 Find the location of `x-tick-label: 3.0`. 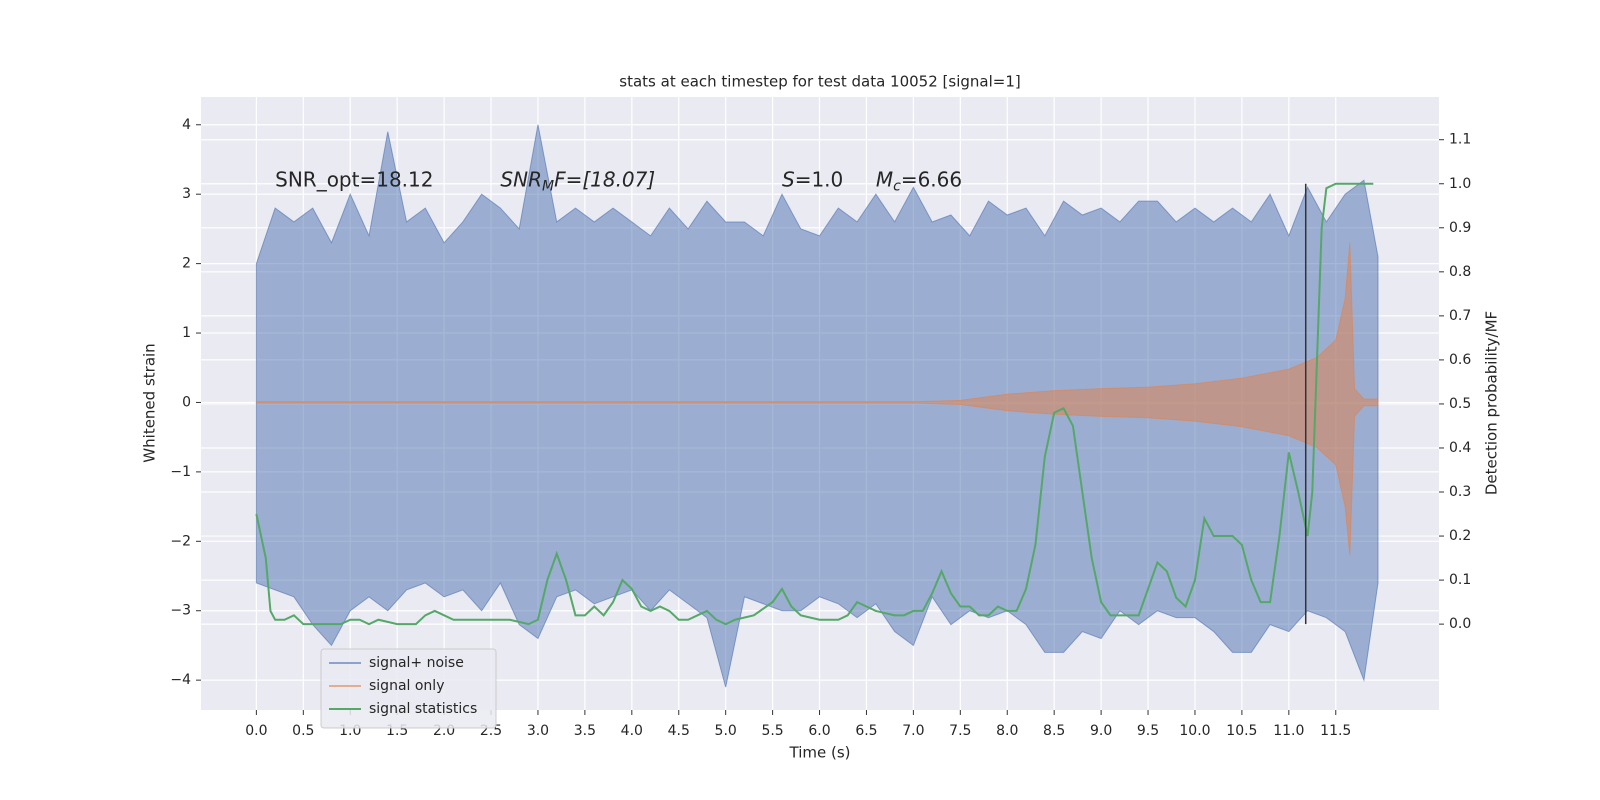

x-tick-label: 3.0 is located at coordinates (538, 731).